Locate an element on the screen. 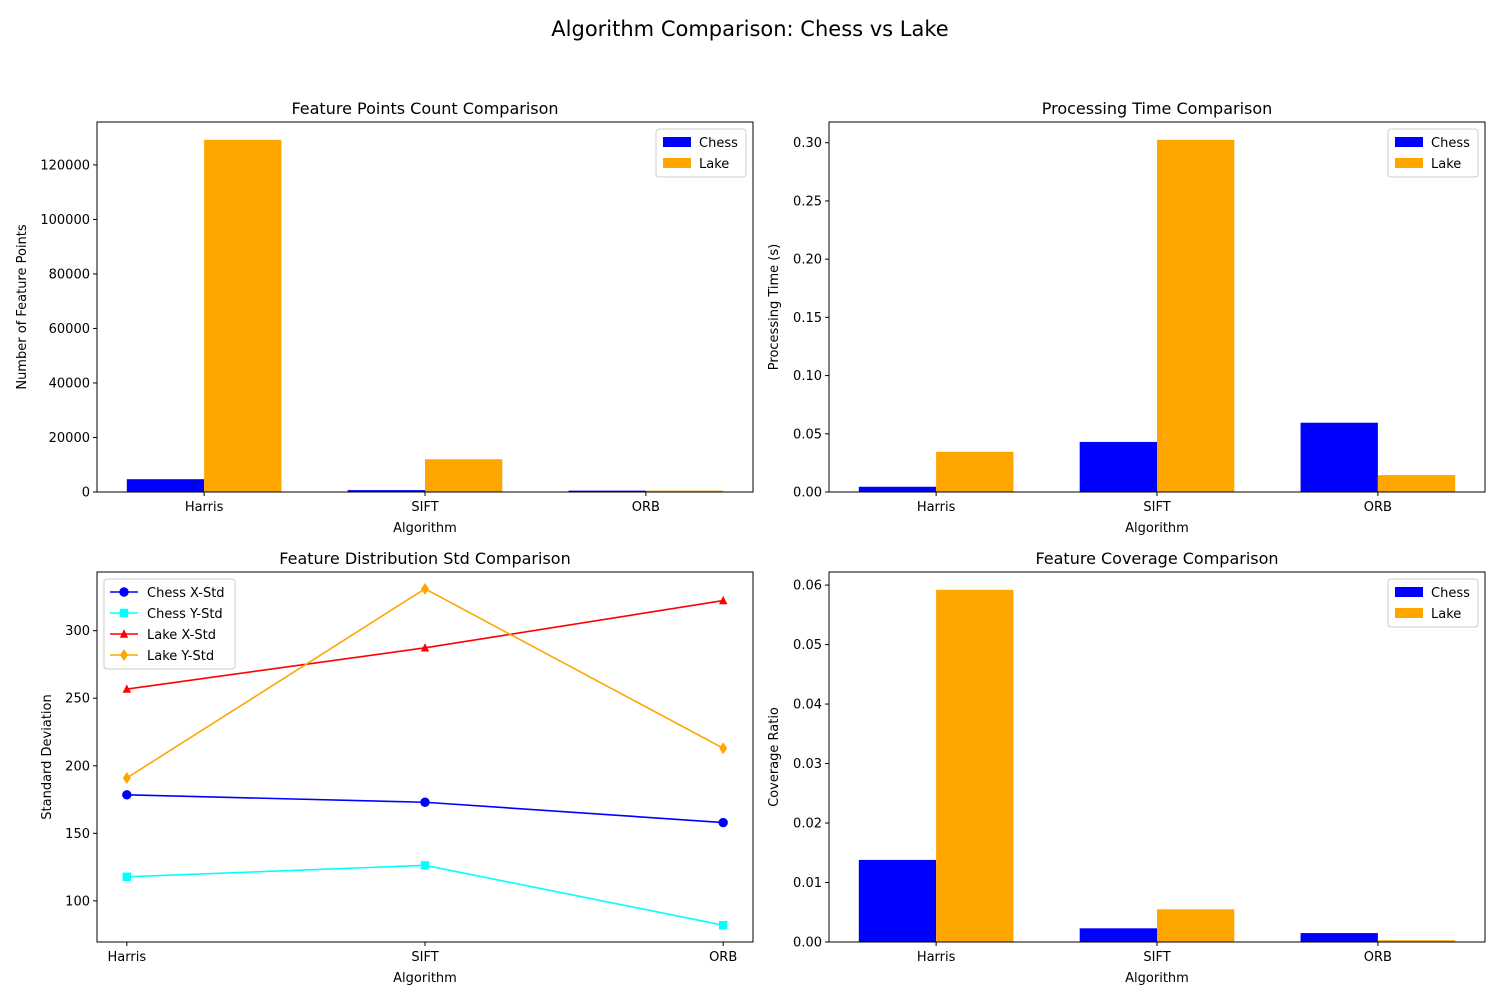  legend-label: Lake Y-Std is located at coordinates (180, 656).